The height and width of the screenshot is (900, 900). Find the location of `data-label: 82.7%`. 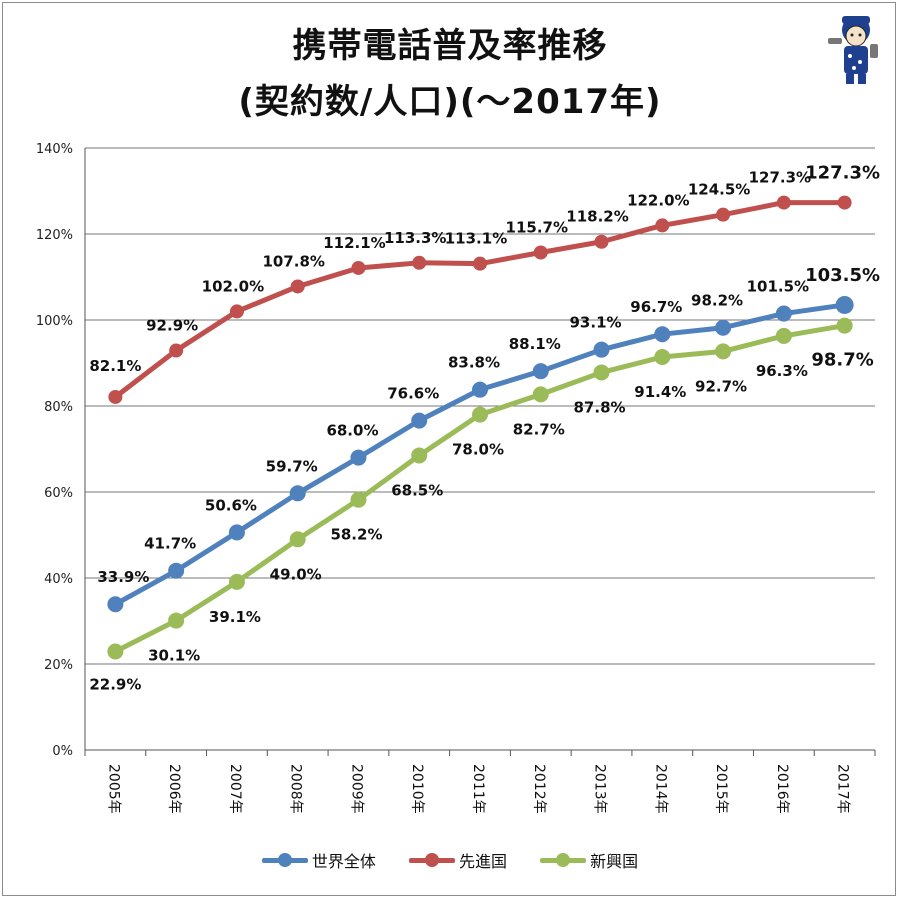

data-label: 82.7% is located at coordinates (539, 429).